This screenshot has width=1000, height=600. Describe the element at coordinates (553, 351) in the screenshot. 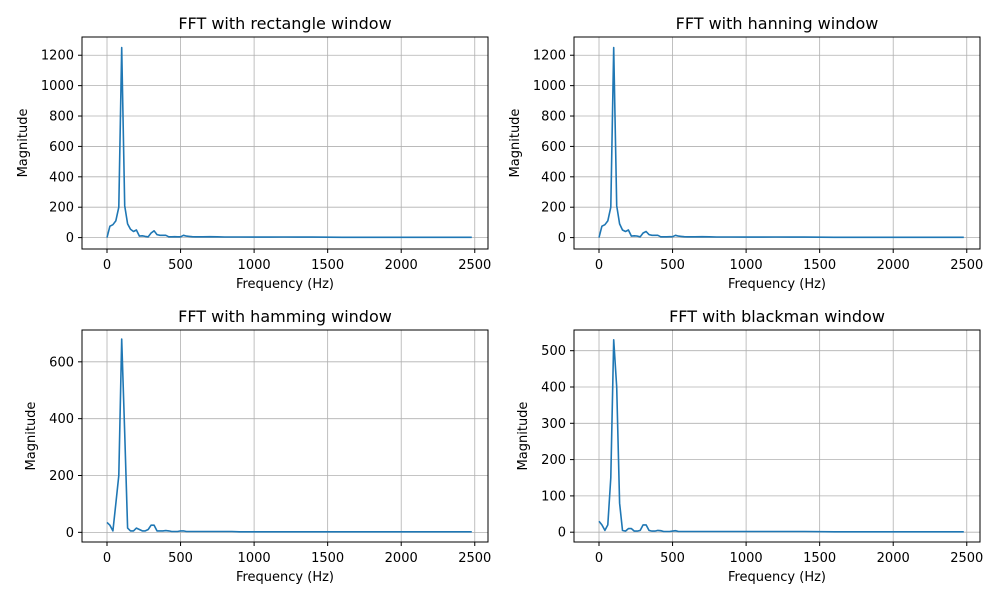

I see `y-tick-label: 500` at that location.